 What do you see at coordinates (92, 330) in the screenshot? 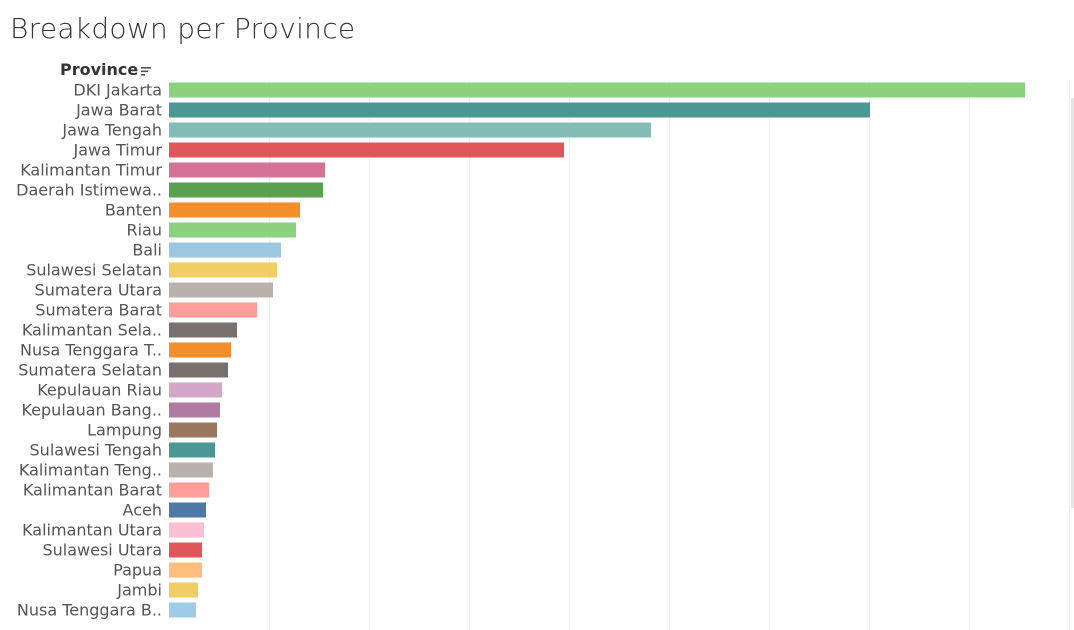
I see `category-label-12: Kalimantan Sela..` at bounding box center [92, 330].